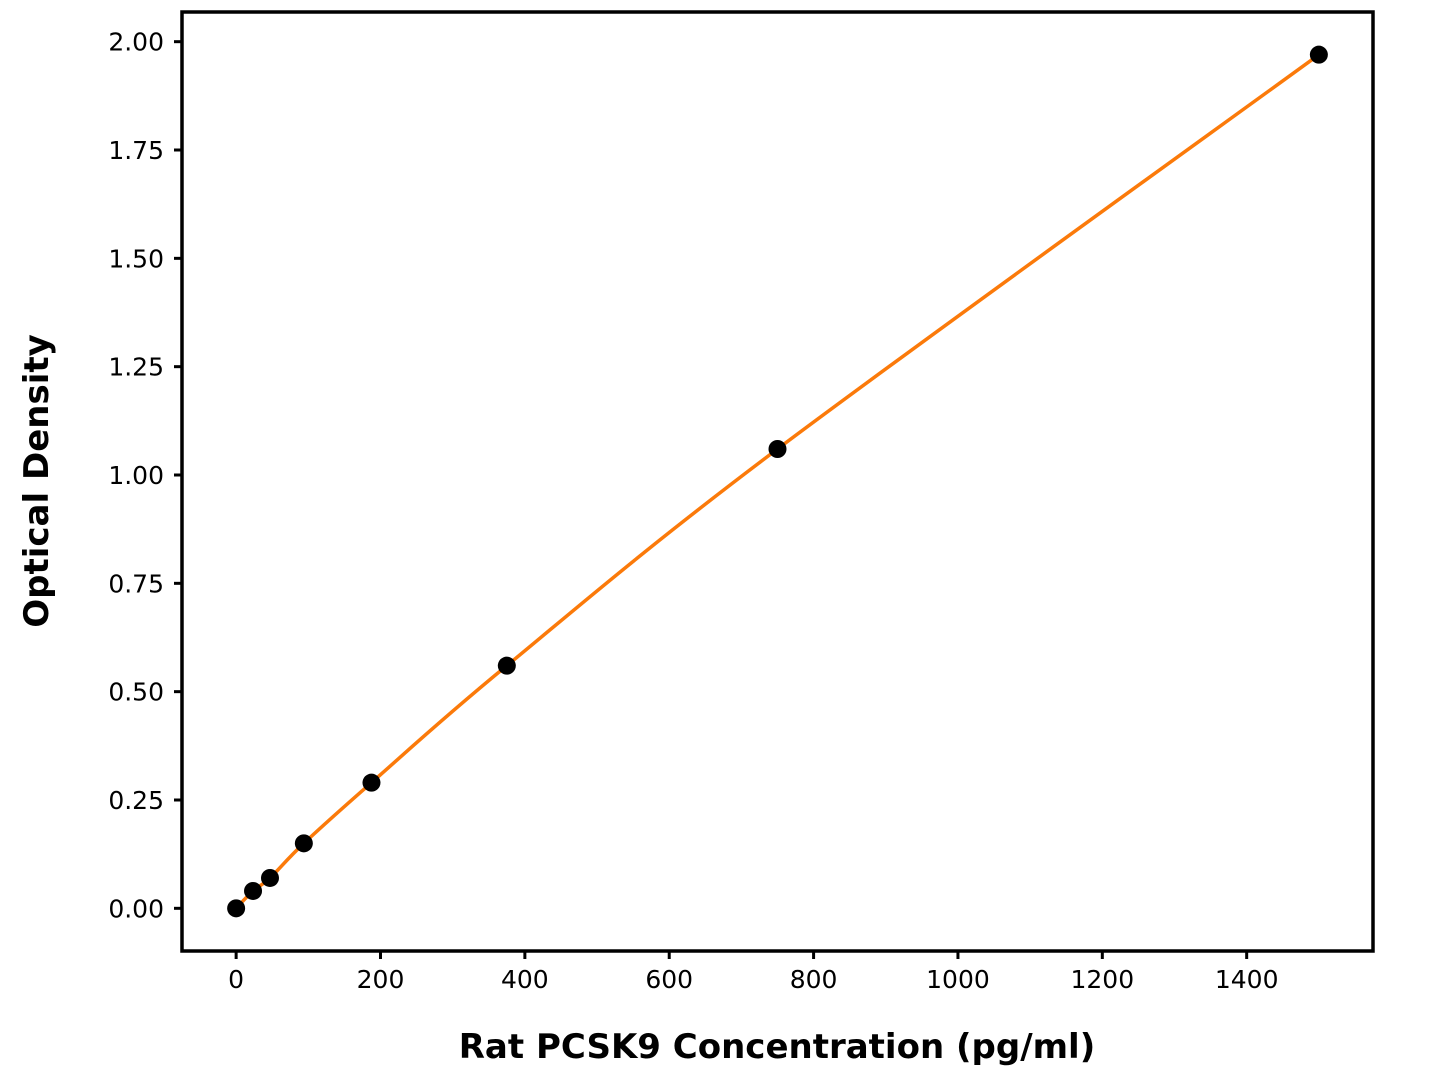  I want to click on y-tick-label: 1.50, so click(136, 258).